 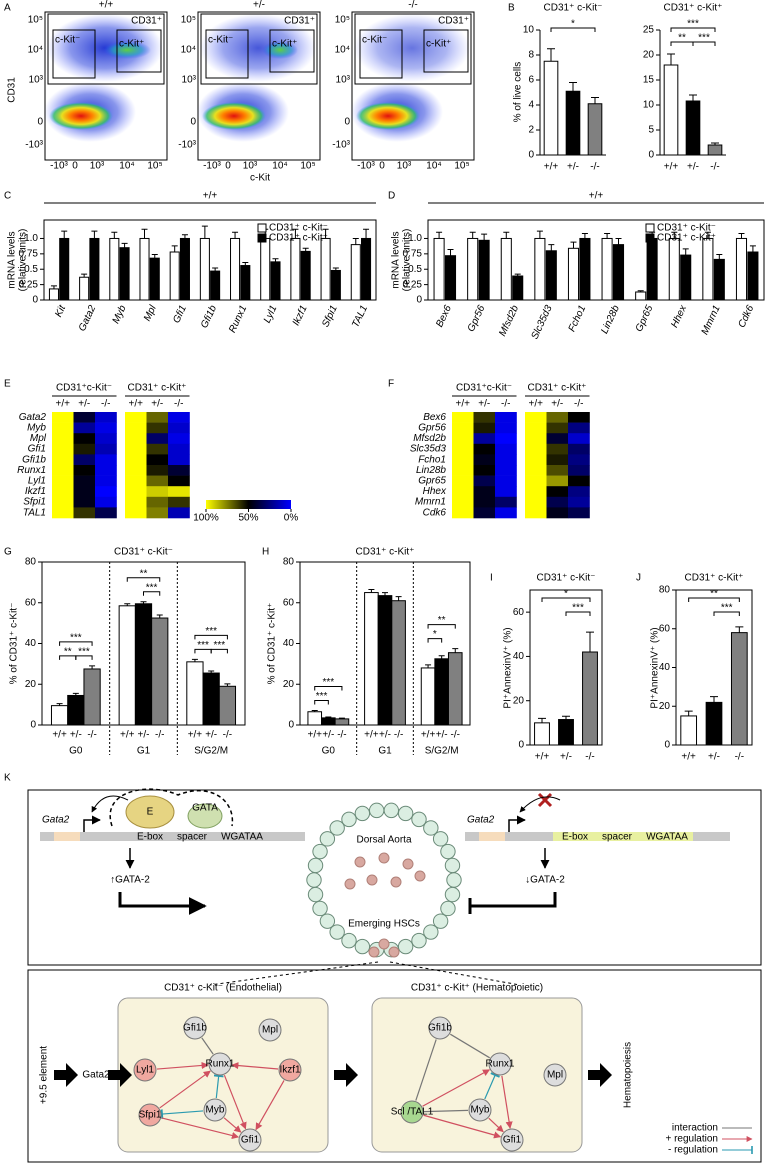 I want to click on network-title: CD31⁺ c-Kit⁺ (Hematopoietic), so click(x=477, y=988).